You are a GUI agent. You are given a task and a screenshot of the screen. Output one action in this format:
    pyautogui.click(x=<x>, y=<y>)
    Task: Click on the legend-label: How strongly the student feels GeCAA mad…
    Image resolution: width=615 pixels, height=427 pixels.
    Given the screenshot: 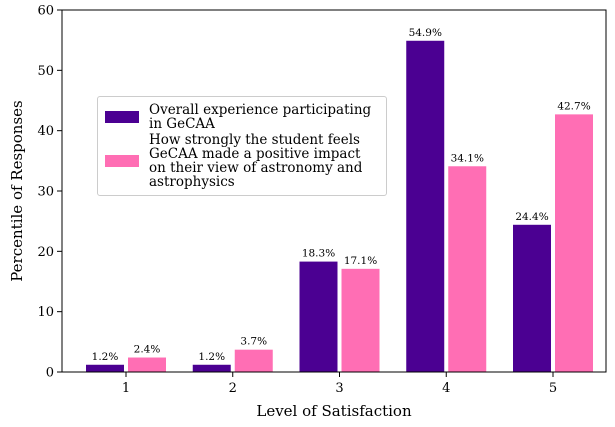 What is the action you would take?
    pyautogui.click(x=256, y=161)
    